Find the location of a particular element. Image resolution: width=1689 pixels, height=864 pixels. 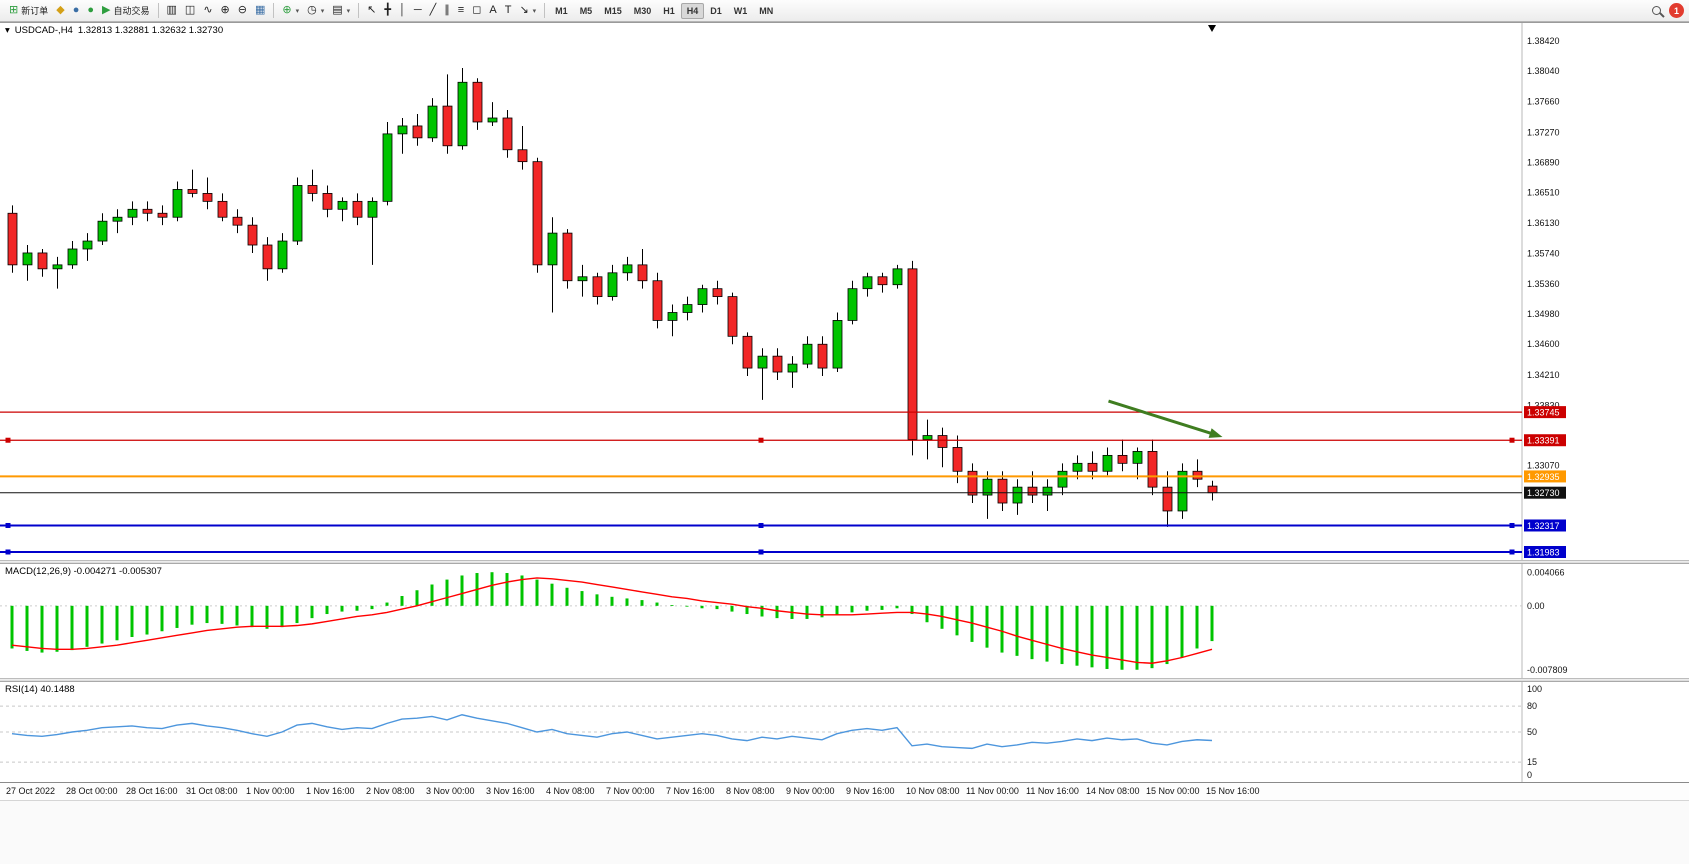

price-label-text: 1.33745 is located at coordinates (1543, 413).